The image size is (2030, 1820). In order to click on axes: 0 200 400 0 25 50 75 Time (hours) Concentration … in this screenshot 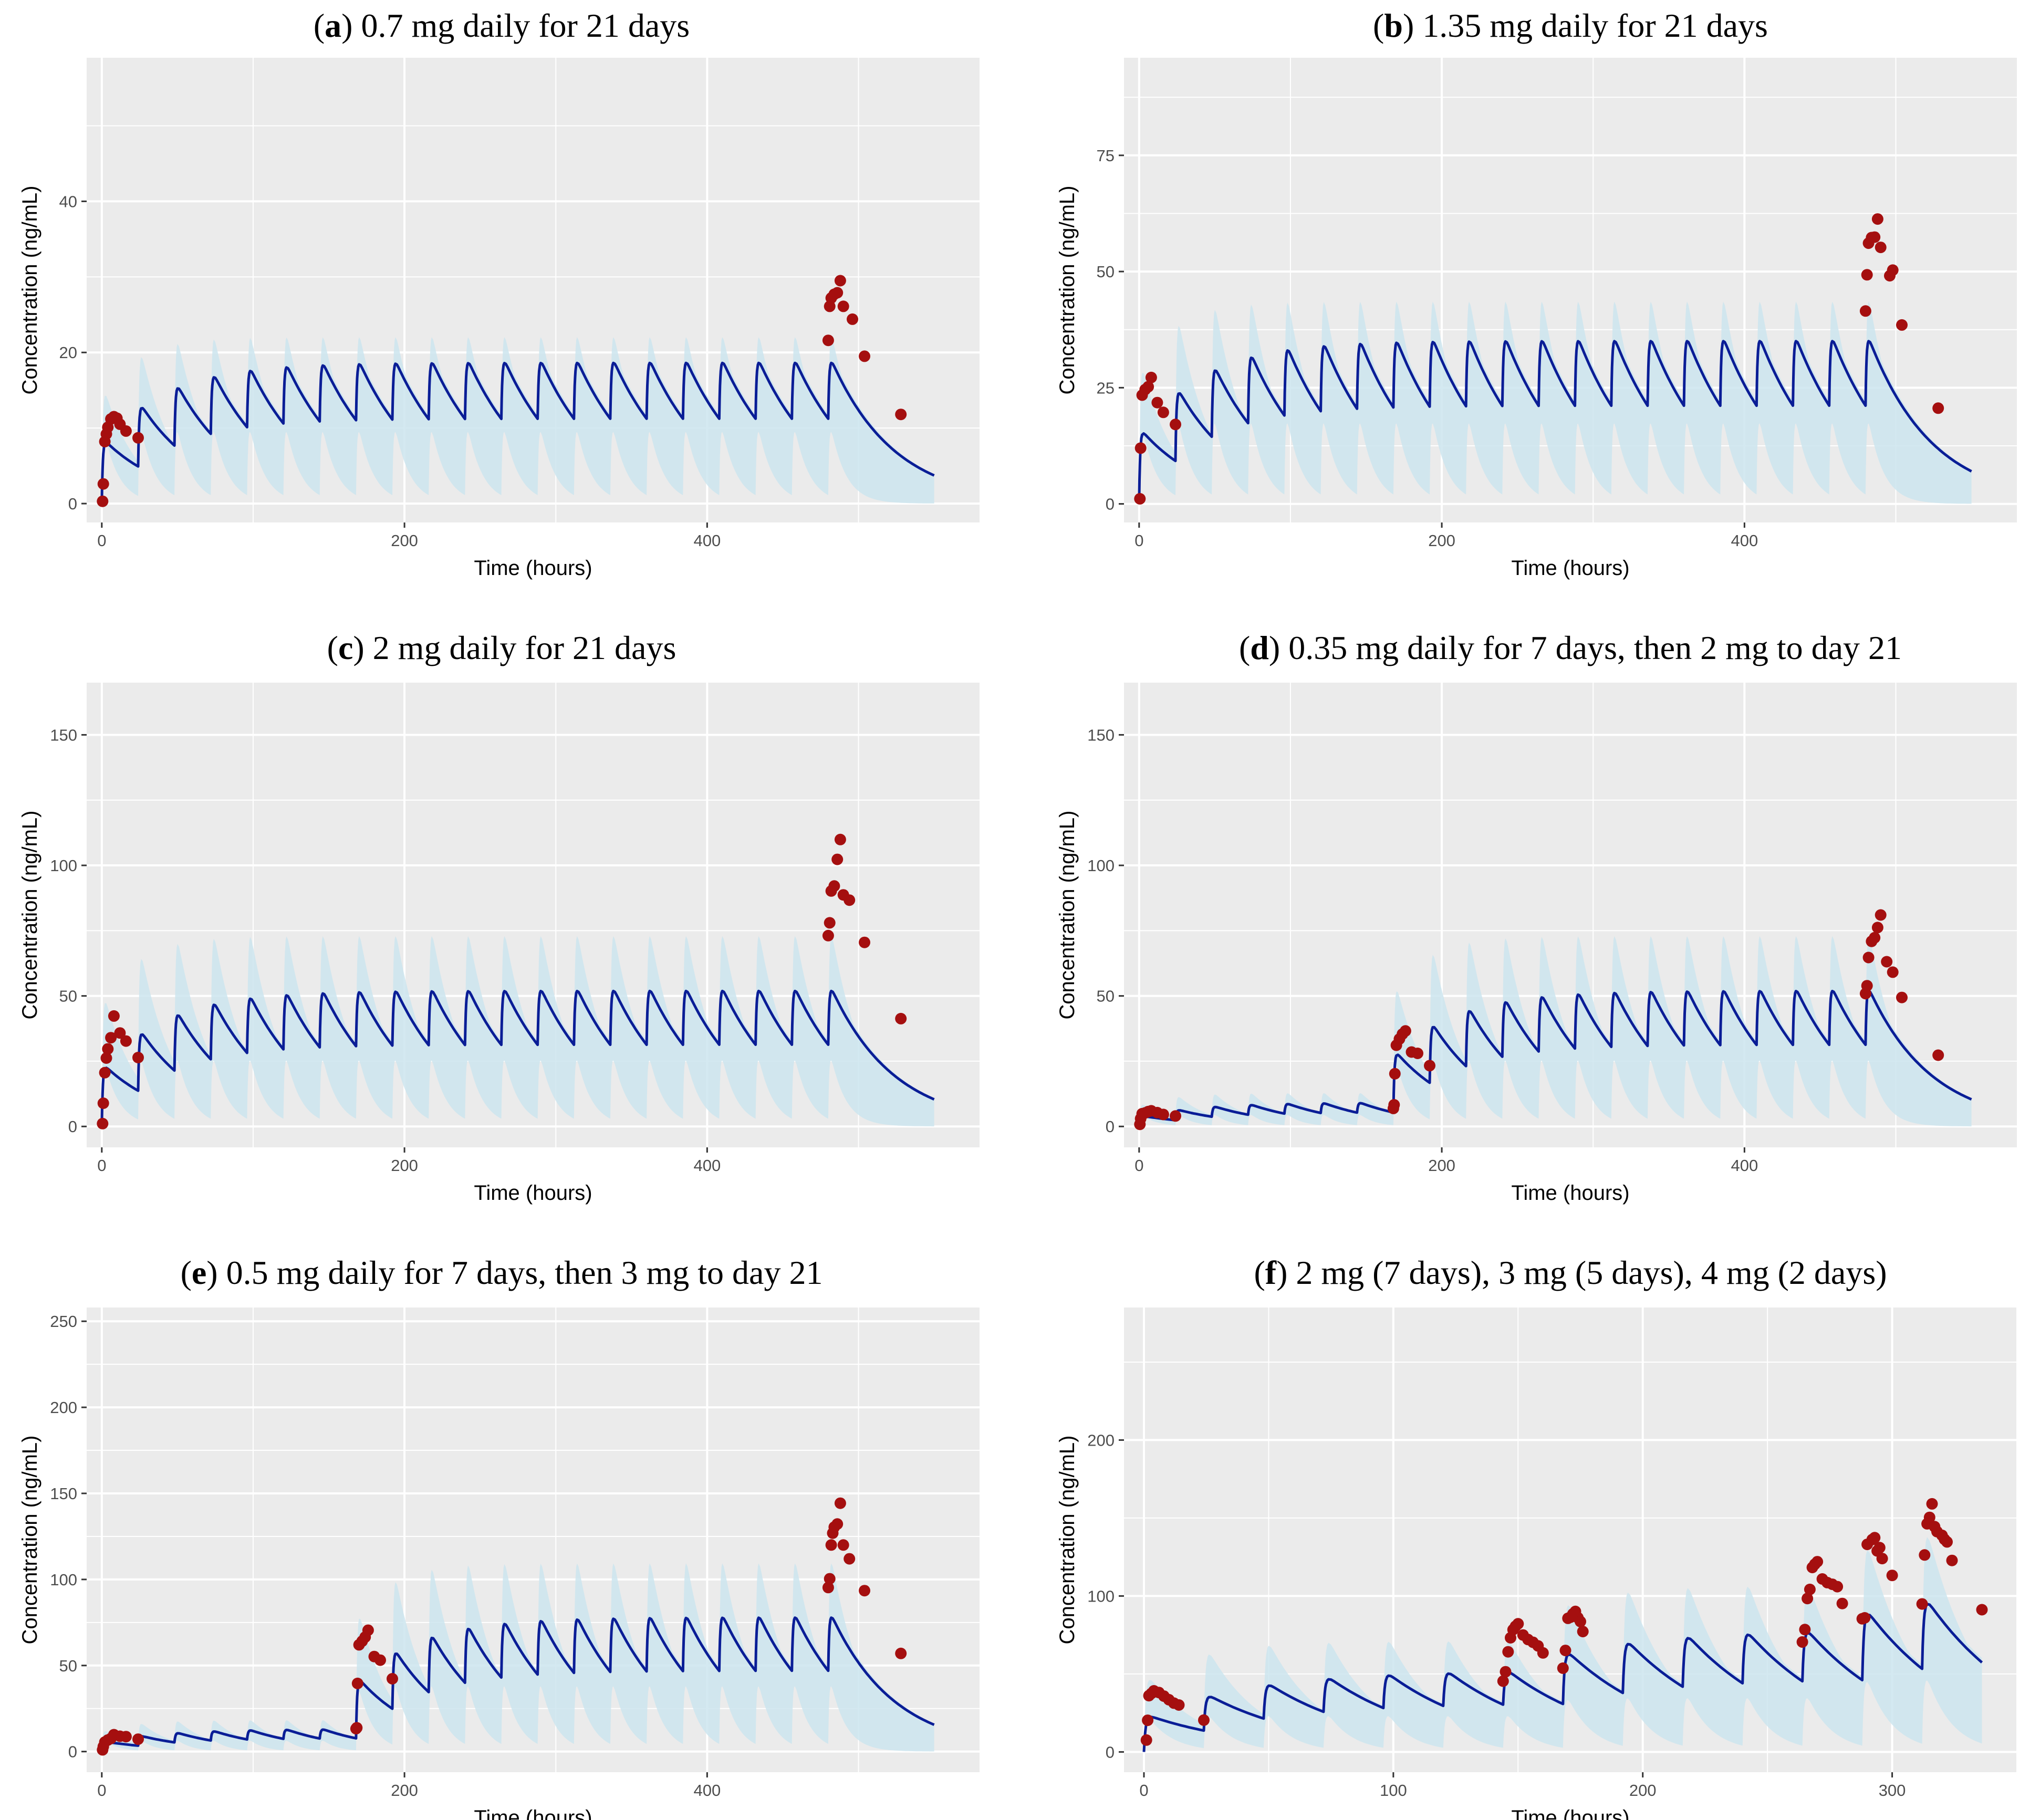, I will do `click(1407, 363)`.